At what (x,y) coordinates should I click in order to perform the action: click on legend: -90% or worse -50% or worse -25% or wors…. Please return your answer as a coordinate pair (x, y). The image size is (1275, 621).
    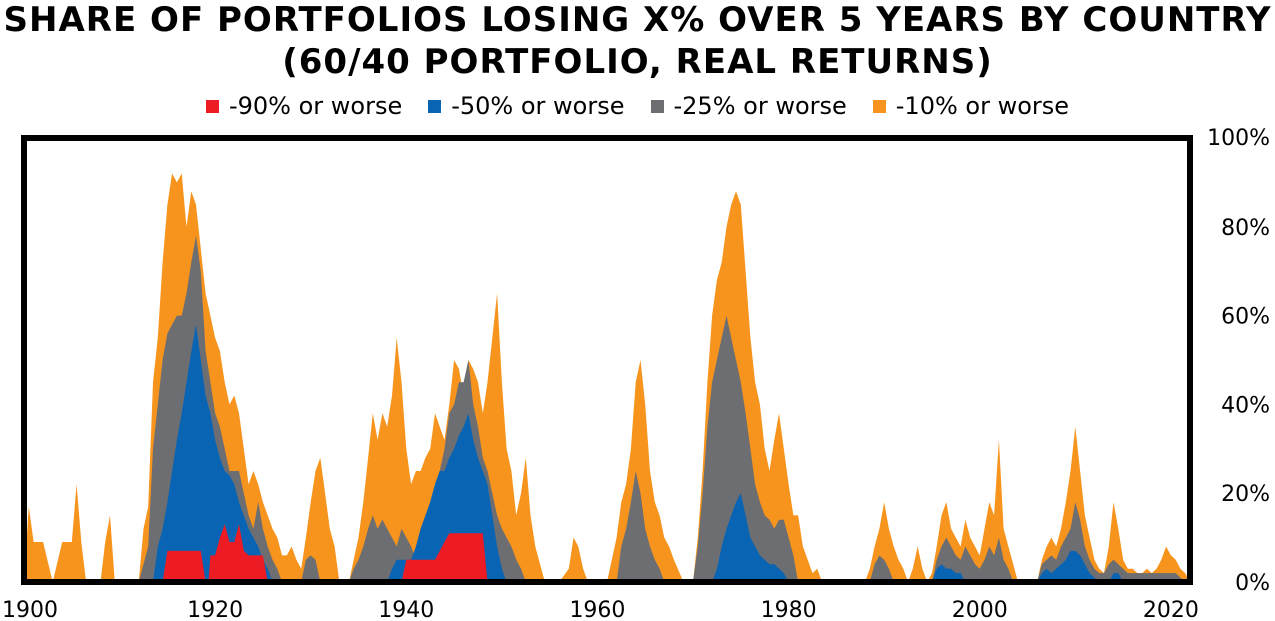
    Looking at the image, I should click on (637, 106).